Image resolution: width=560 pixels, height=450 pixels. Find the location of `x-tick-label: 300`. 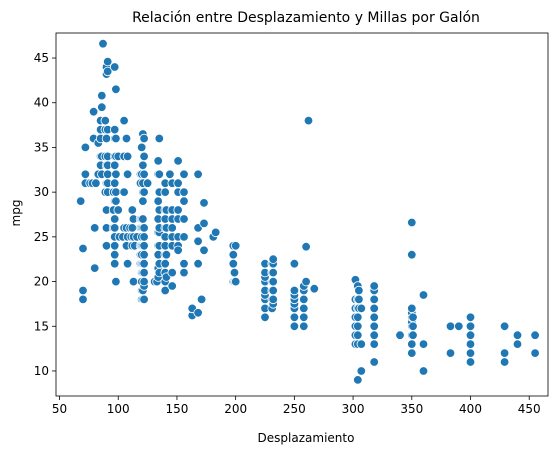

x-tick-label: 300 is located at coordinates (353, 409).